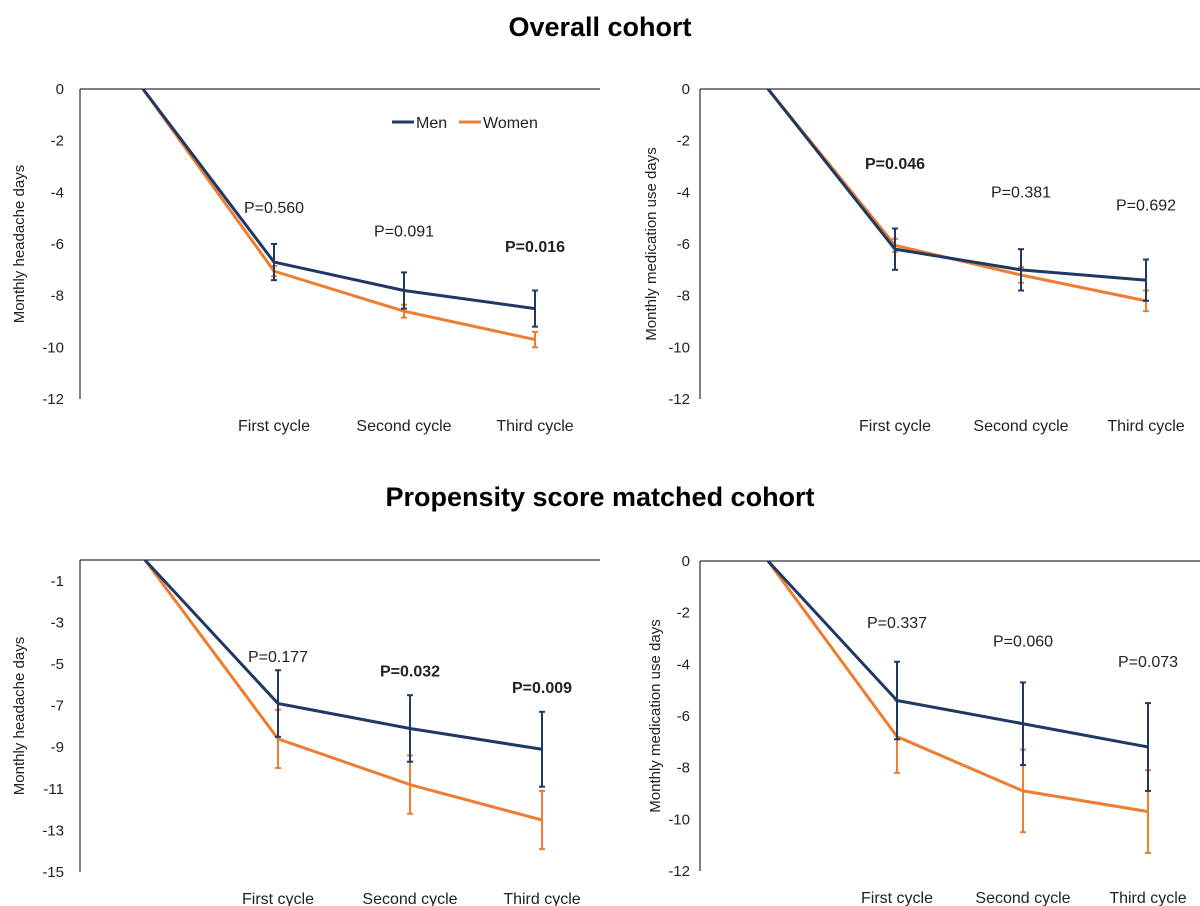 The image size is (1200, 906). Describe the element at coordinates (410, 671) in the screenshot. I see `p-value-annotation: P=0.032` at that location.